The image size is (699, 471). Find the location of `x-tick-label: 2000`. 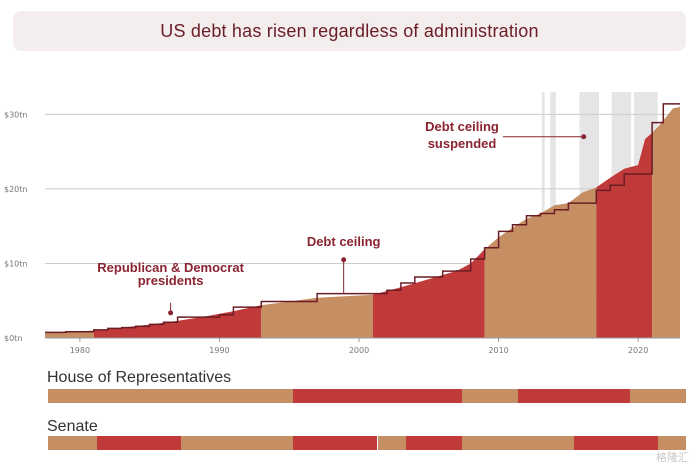

x-tick-label: 2000 is located at coordinates (359, 350).